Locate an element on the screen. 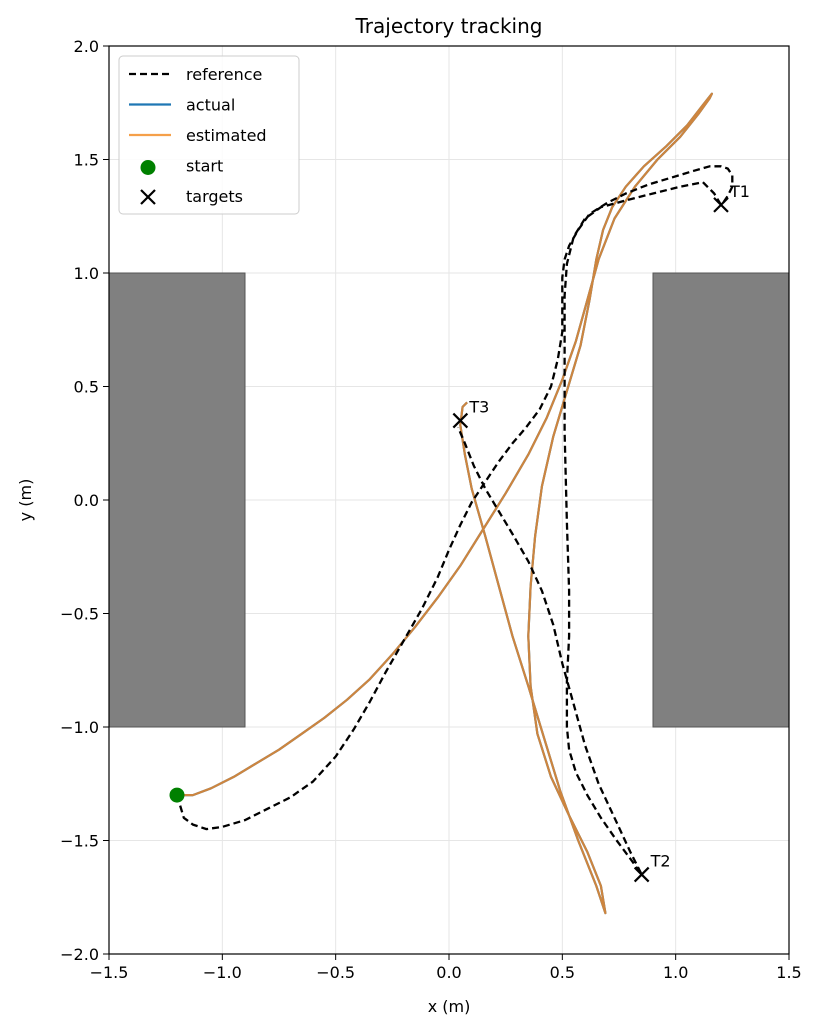  chart-title: Trajectory tracking is located at coordinates (449, 26).